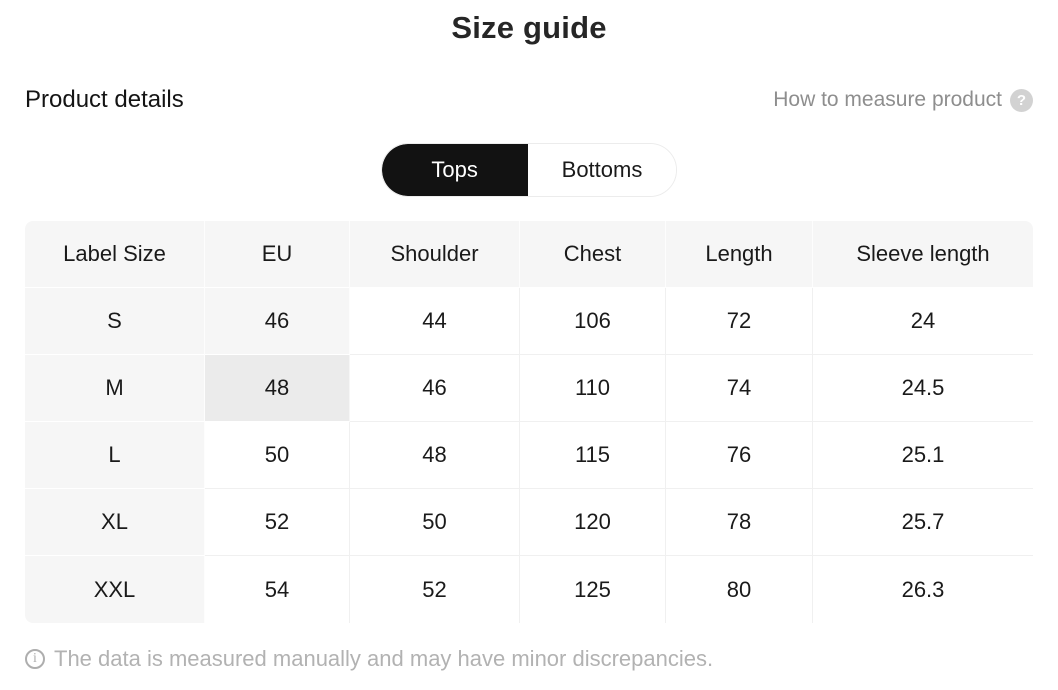 This screenshot has height=690, width=1058. What do you see at coordinates (277, 388) in the screenshot?
I see `cell-eu-highlighted: 48` at bounding box center [277, 388].